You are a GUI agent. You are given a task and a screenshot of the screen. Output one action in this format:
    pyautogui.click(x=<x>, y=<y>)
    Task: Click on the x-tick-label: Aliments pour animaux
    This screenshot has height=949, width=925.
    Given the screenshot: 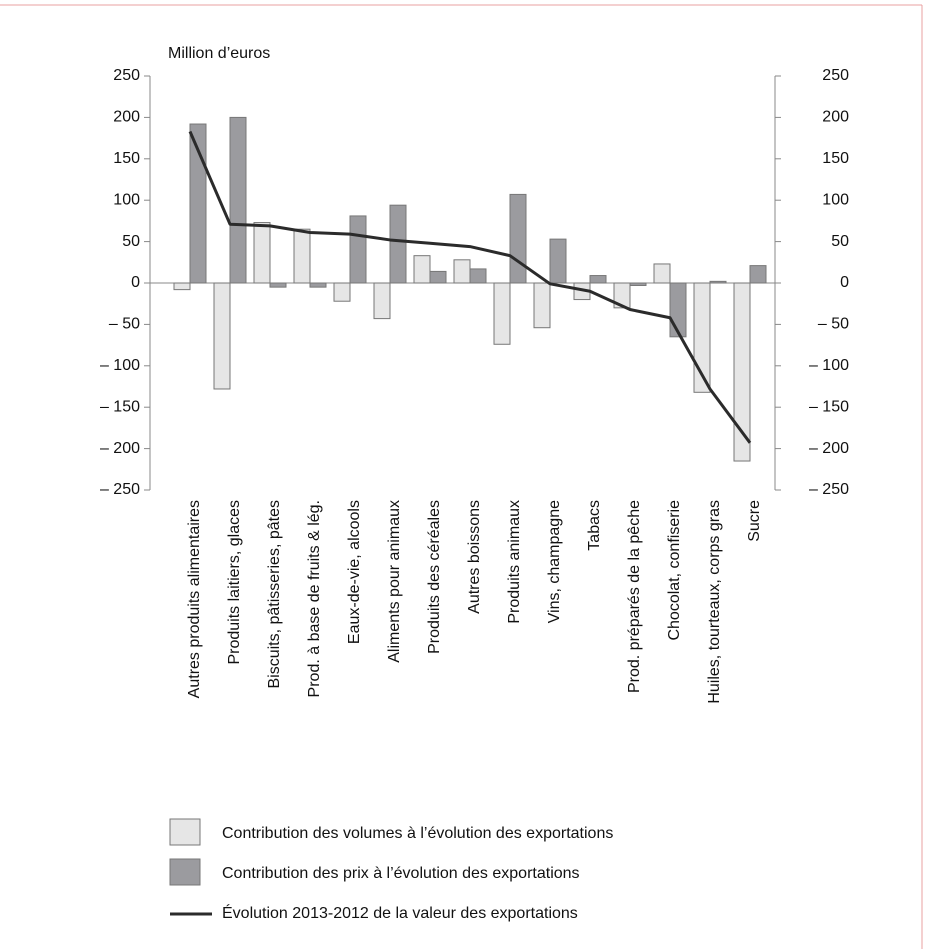 What is the action you would take?
    pyautogui.click(x=394, y=581)
    